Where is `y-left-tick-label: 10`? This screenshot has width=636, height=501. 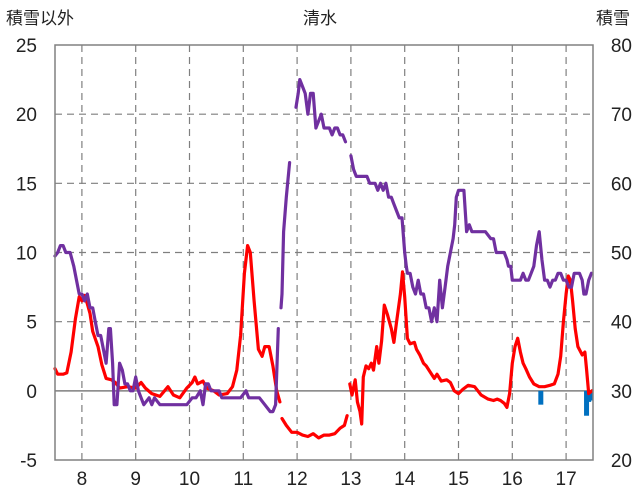 y-left-tick-label: 10 is located at coordinates (26, 254).